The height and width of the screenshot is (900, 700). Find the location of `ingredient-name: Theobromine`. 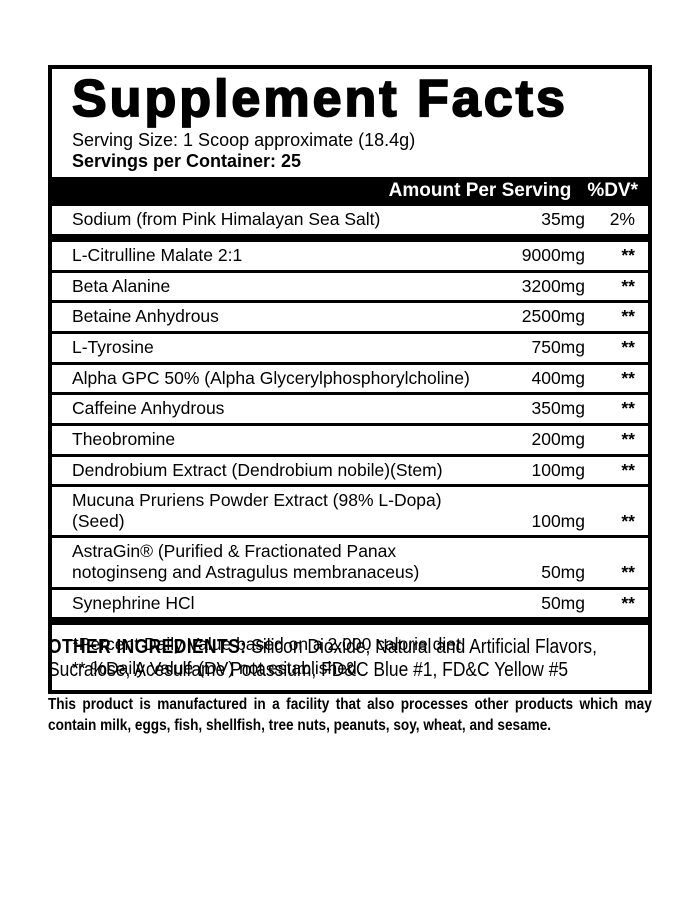

ingredient-name: Theobromine is located at coordinates (124, 438).